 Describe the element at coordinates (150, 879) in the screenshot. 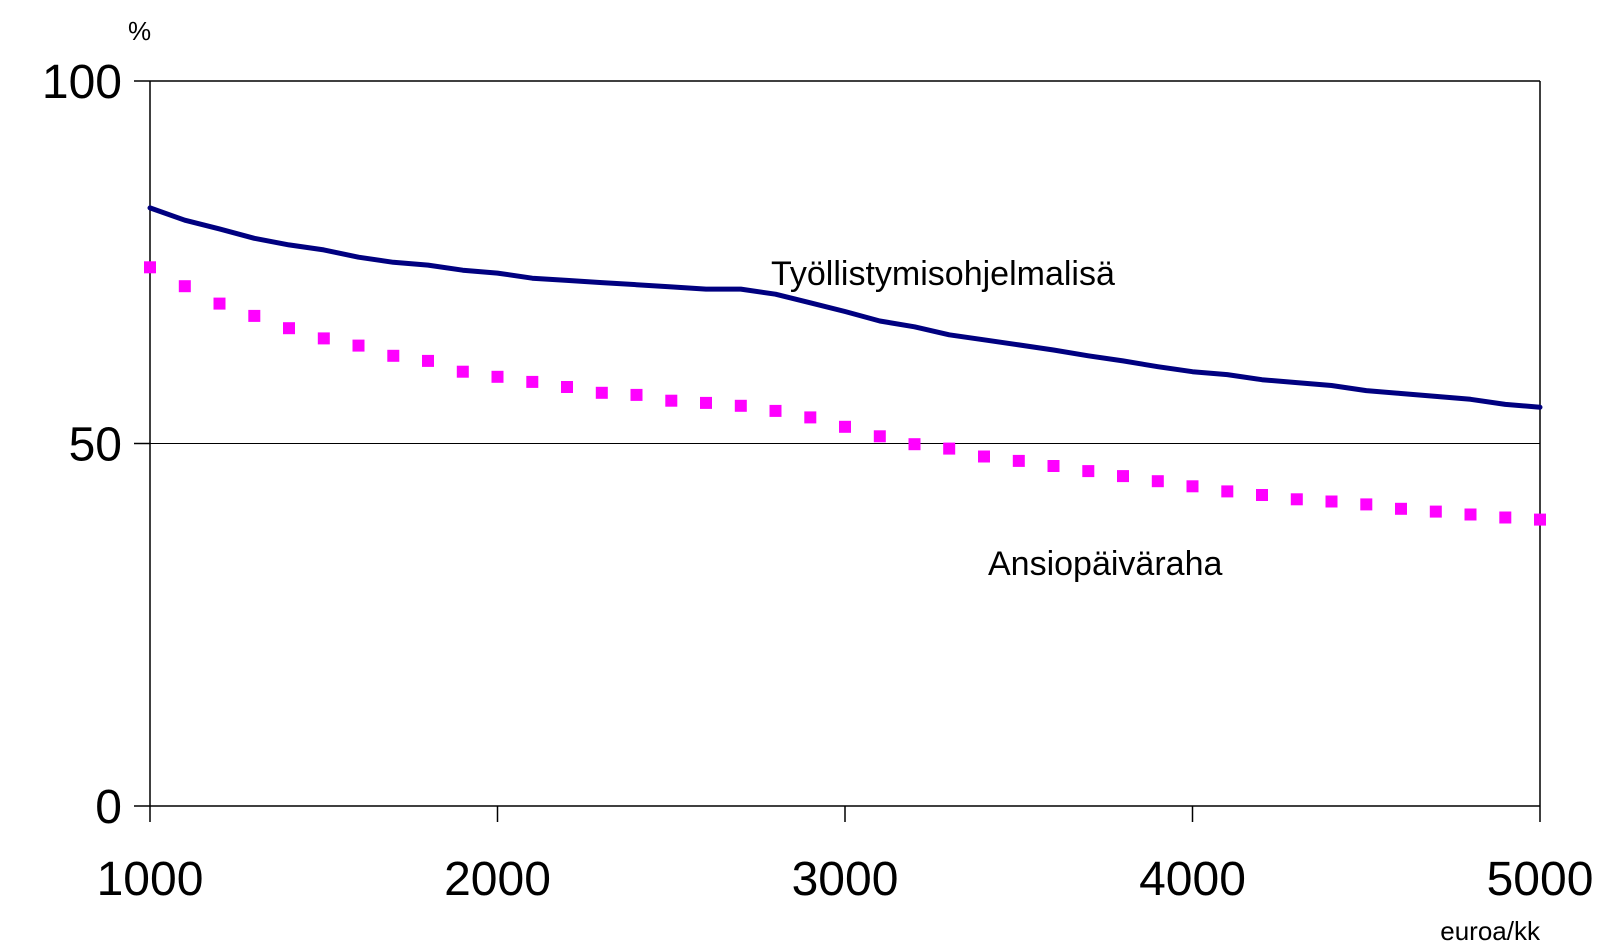

I see `x-tick-label: 1000` at that location.